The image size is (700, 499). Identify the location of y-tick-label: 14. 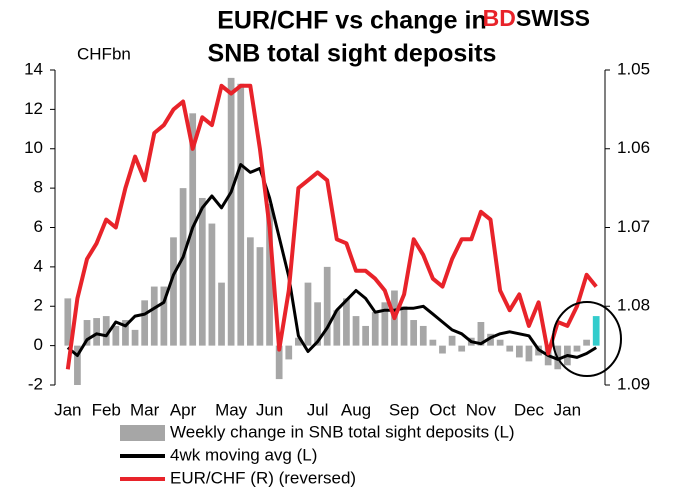
(33, 68).